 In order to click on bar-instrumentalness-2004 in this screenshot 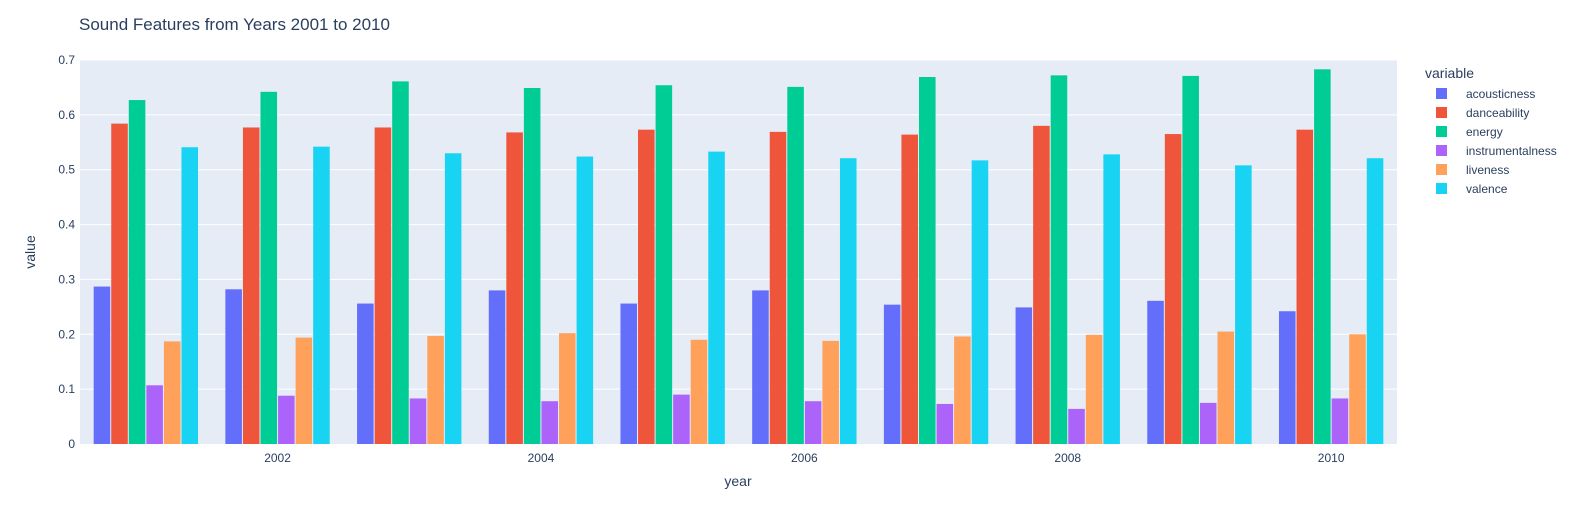, I will do `click(550, 422)`.